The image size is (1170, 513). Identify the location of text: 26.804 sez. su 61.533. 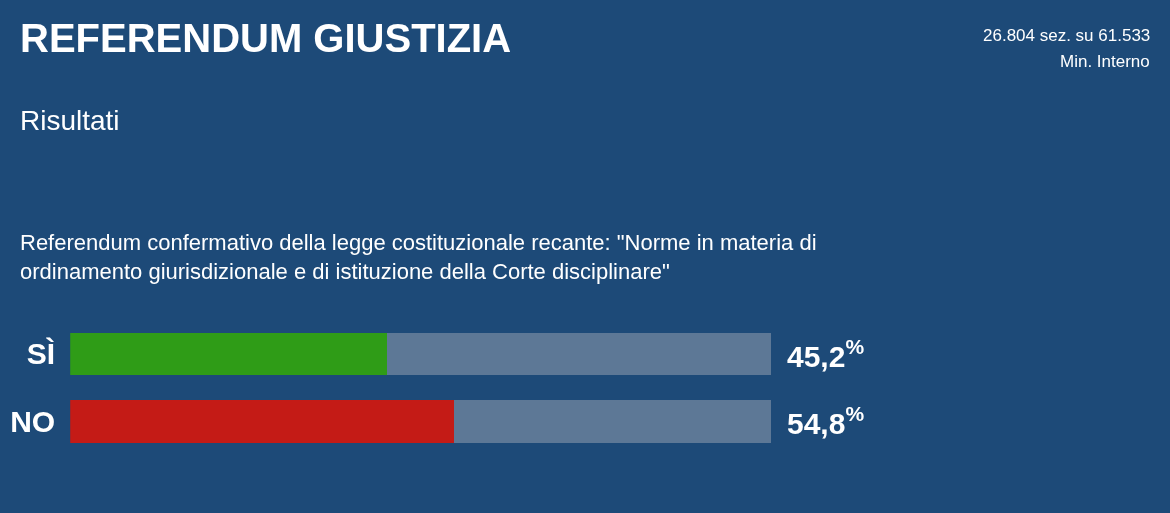
(1067, 35).